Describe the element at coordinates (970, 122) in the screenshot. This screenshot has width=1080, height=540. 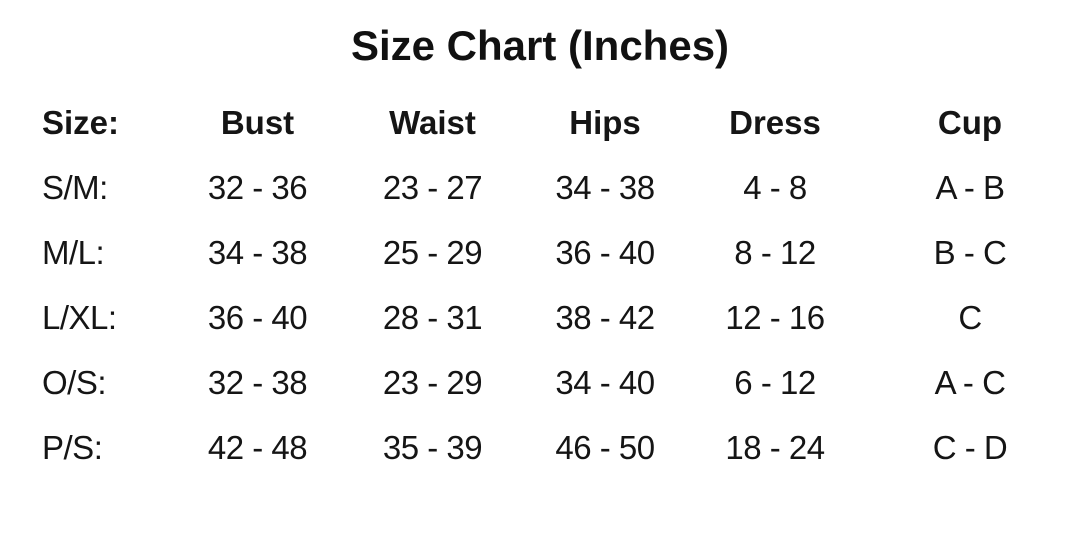
I see `header-cup: Cup` at that location.